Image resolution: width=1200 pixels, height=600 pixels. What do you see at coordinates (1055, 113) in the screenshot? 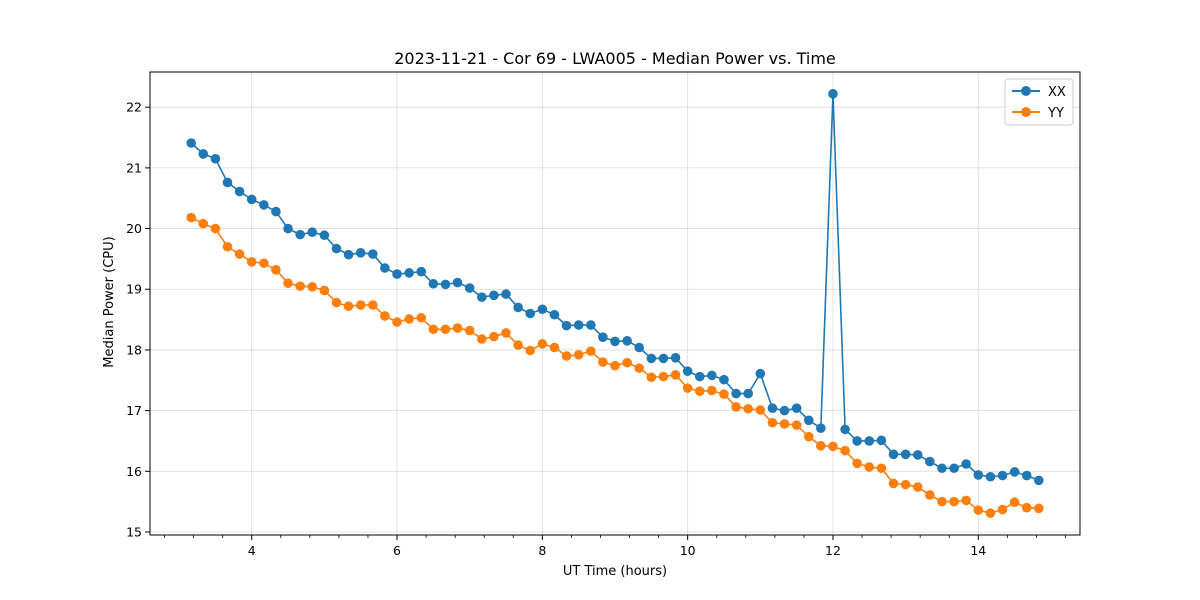
I see `legend-label-yy: YY` at bounding box center [1055, 113].